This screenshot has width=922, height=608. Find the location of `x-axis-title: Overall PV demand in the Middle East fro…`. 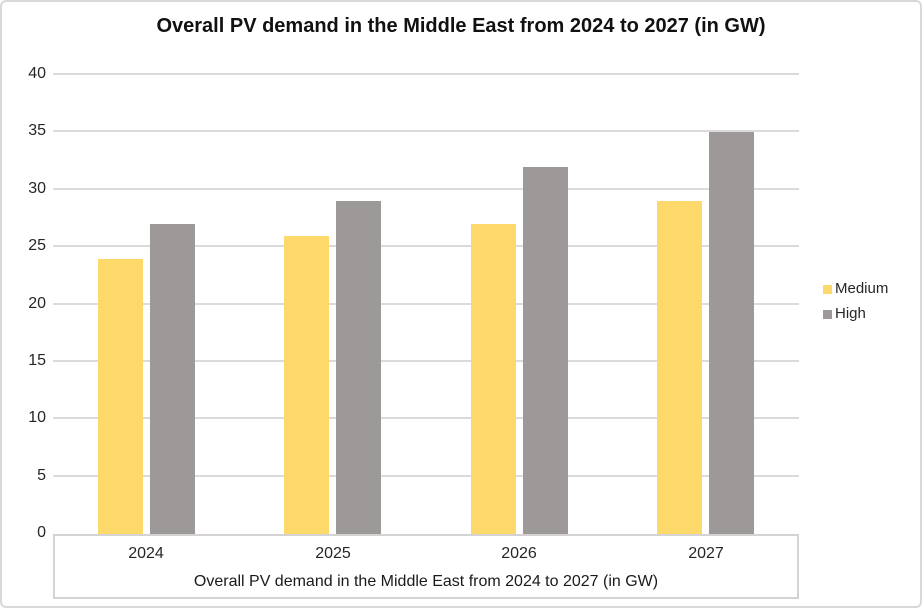

x-axis-title: Overall PV demand in the Middle East fro… is located at coordinates (426, 581).